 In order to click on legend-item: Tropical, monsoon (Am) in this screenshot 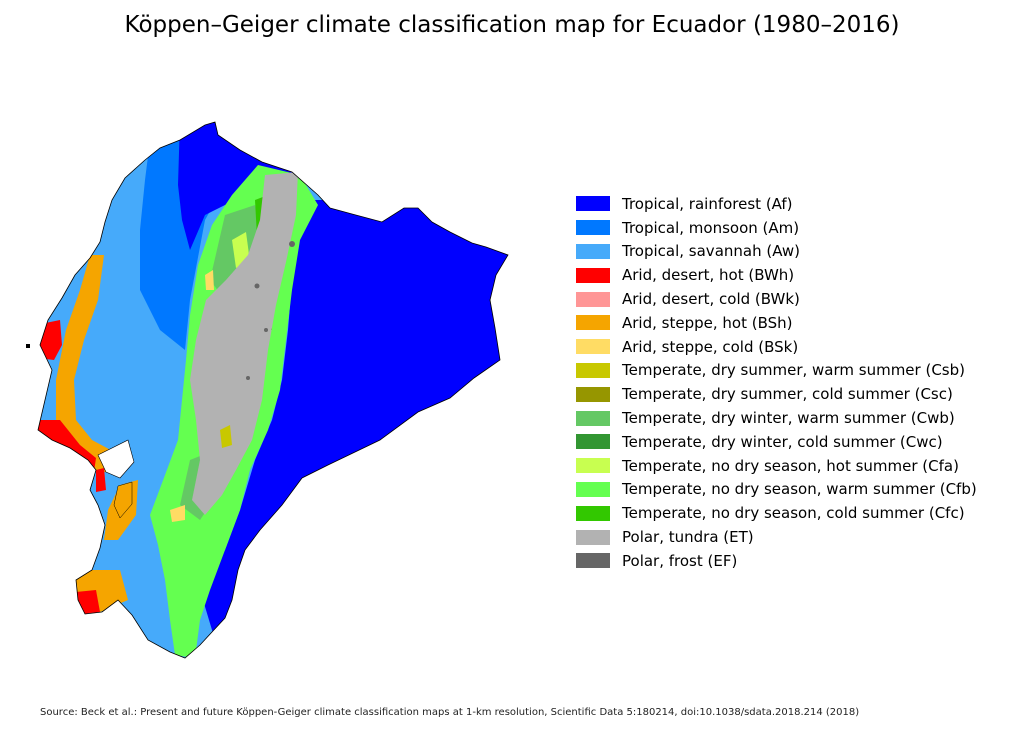, I will do `click(796, 228)`.